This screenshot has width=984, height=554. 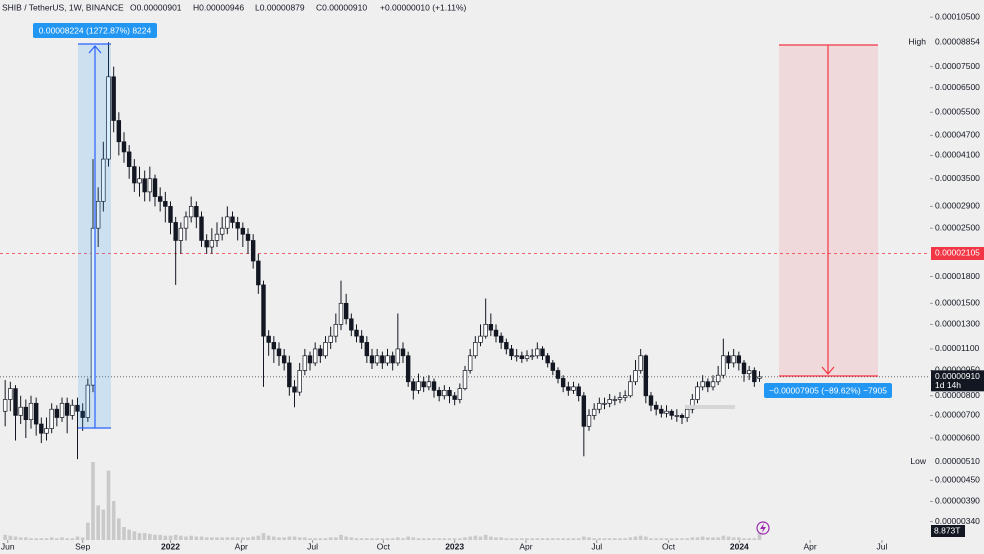 I want to click on y-tick-label: 0.00000340, so click(x=957, y=521).